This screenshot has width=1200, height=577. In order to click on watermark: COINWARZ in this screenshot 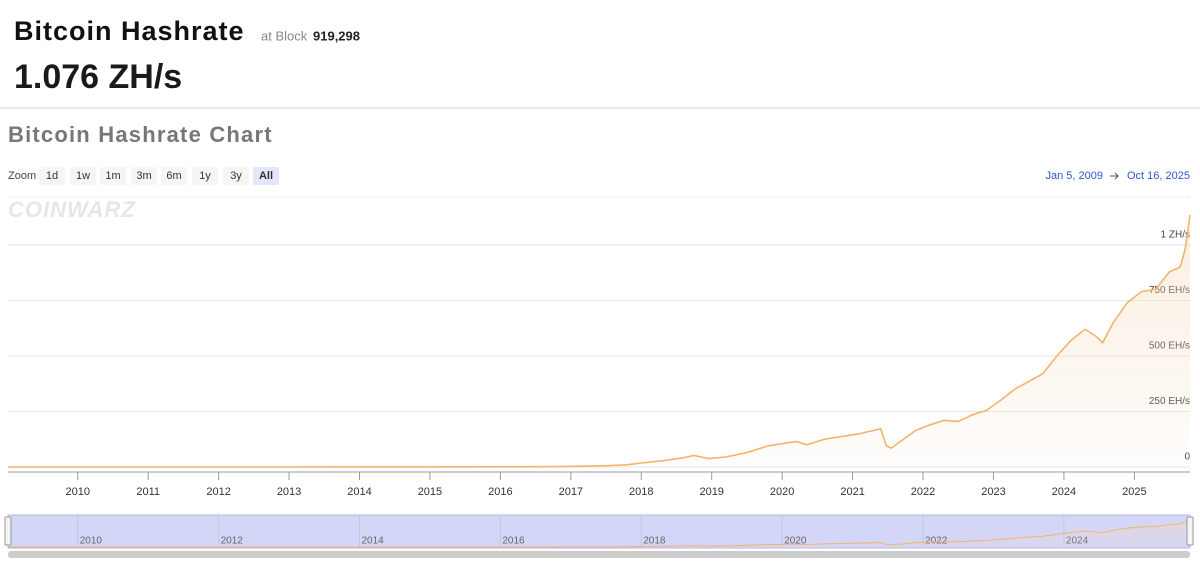, I will do `click(72, 209)`.